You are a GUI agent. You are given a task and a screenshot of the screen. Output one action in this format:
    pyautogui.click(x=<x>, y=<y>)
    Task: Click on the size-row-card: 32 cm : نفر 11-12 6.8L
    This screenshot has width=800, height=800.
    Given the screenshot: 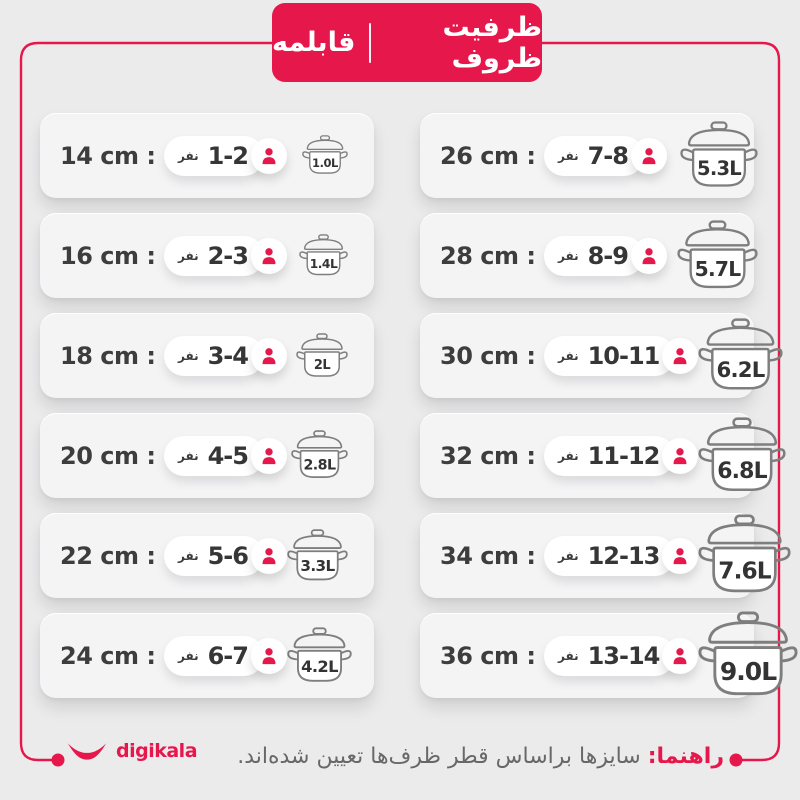 What is the action you would take?
    pyautogui.click(x=603, y=455)
    